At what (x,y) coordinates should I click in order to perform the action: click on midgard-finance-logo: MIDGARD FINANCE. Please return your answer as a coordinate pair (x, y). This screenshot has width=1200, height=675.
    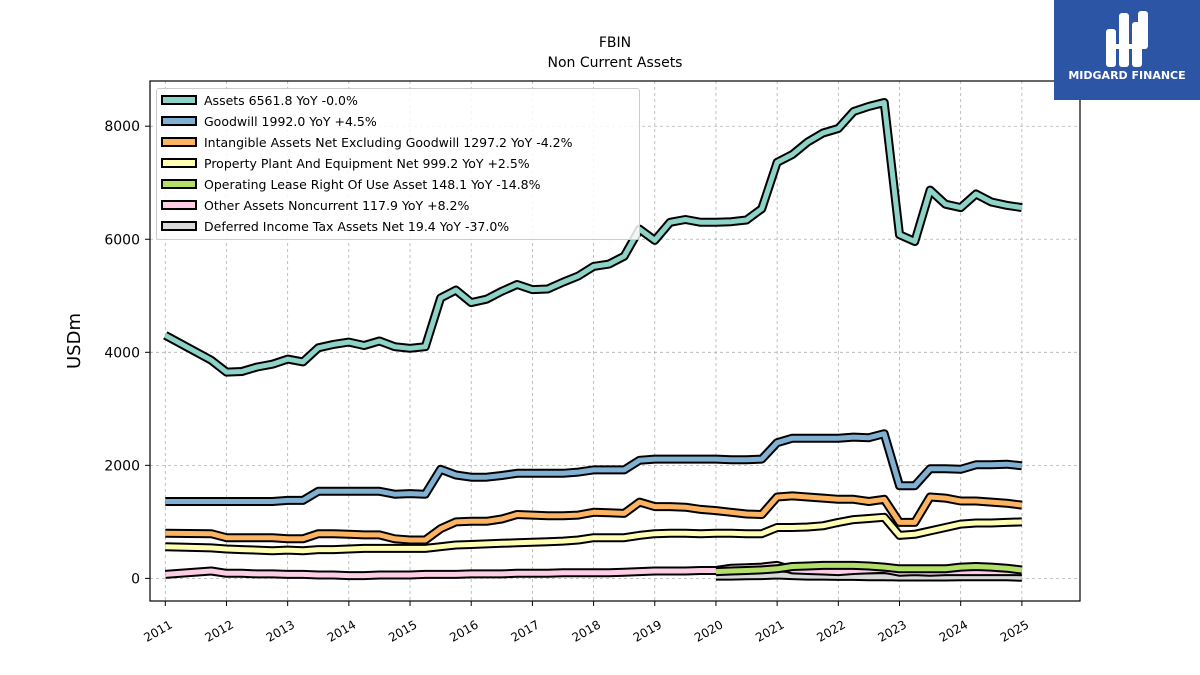
    Looking at the image, I should click on (1127, 50).